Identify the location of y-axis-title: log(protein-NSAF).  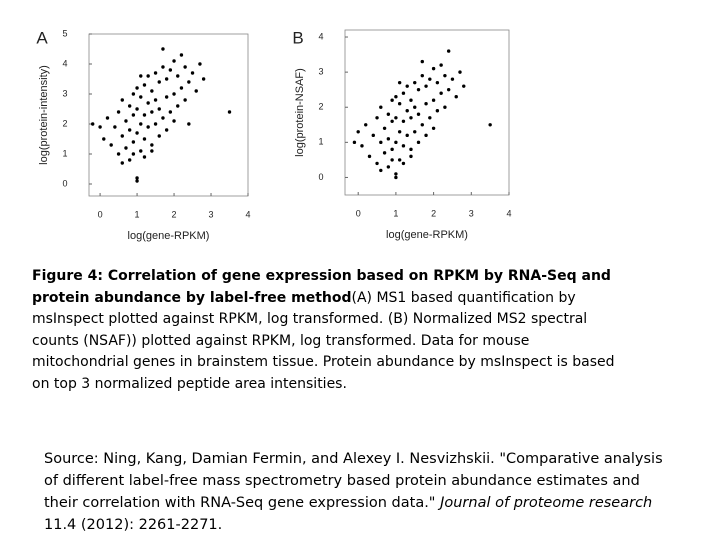
(300, 112).